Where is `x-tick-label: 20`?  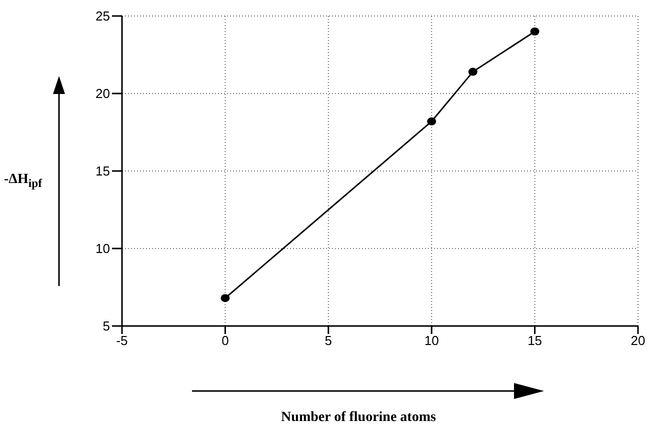 x-tick-label: 20 is located at coordinates (638, 340).